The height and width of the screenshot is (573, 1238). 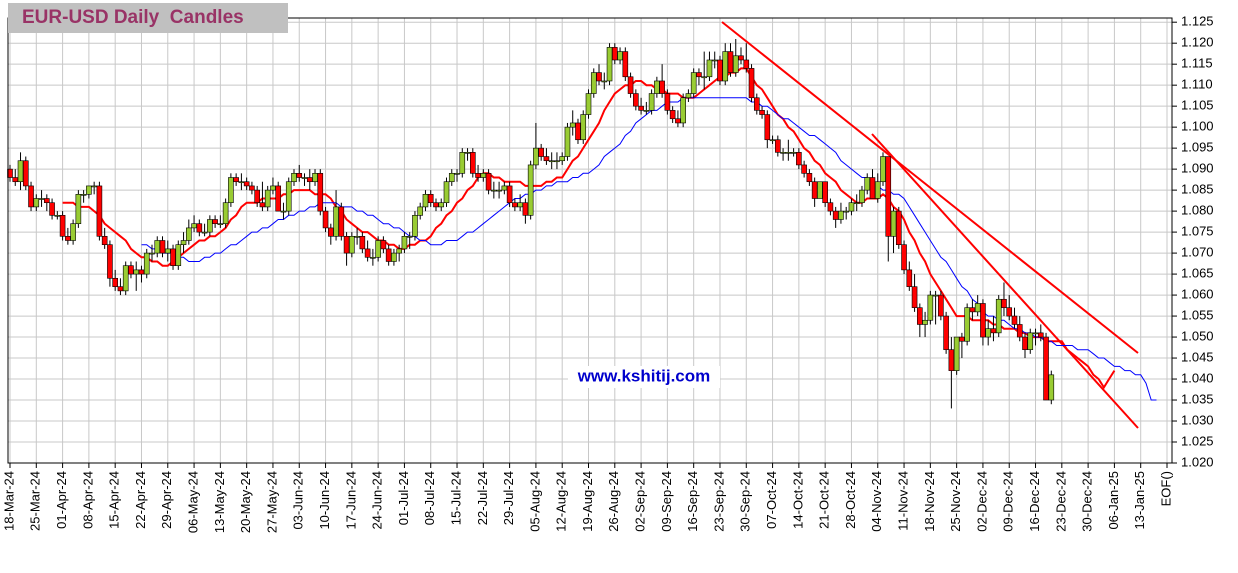 What do you see at coordinates (1197, 252) in the screenshot?
I see `y-tick-label: 1.070` at bounding box center [1197, 252].